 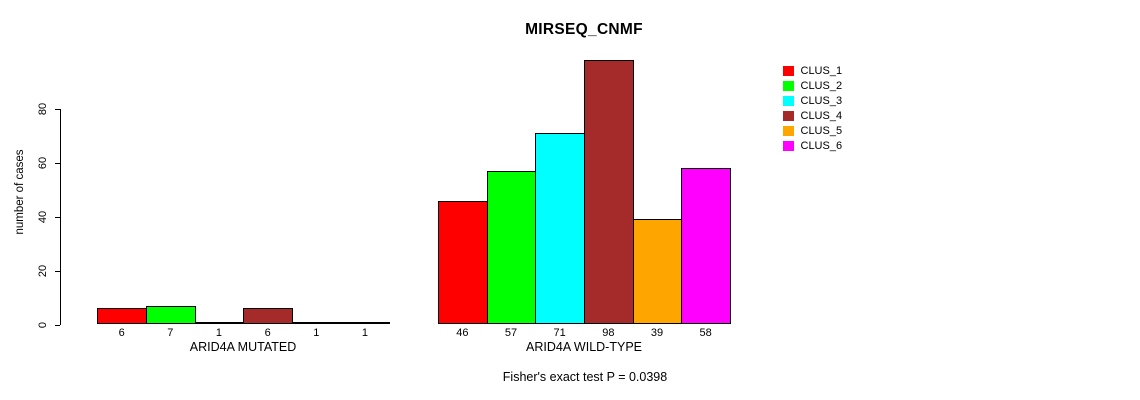 What do you see at coordinates (511, 332) in the screenshot?
I see `bar-value-label: 57` at bounding box center [511, 332].